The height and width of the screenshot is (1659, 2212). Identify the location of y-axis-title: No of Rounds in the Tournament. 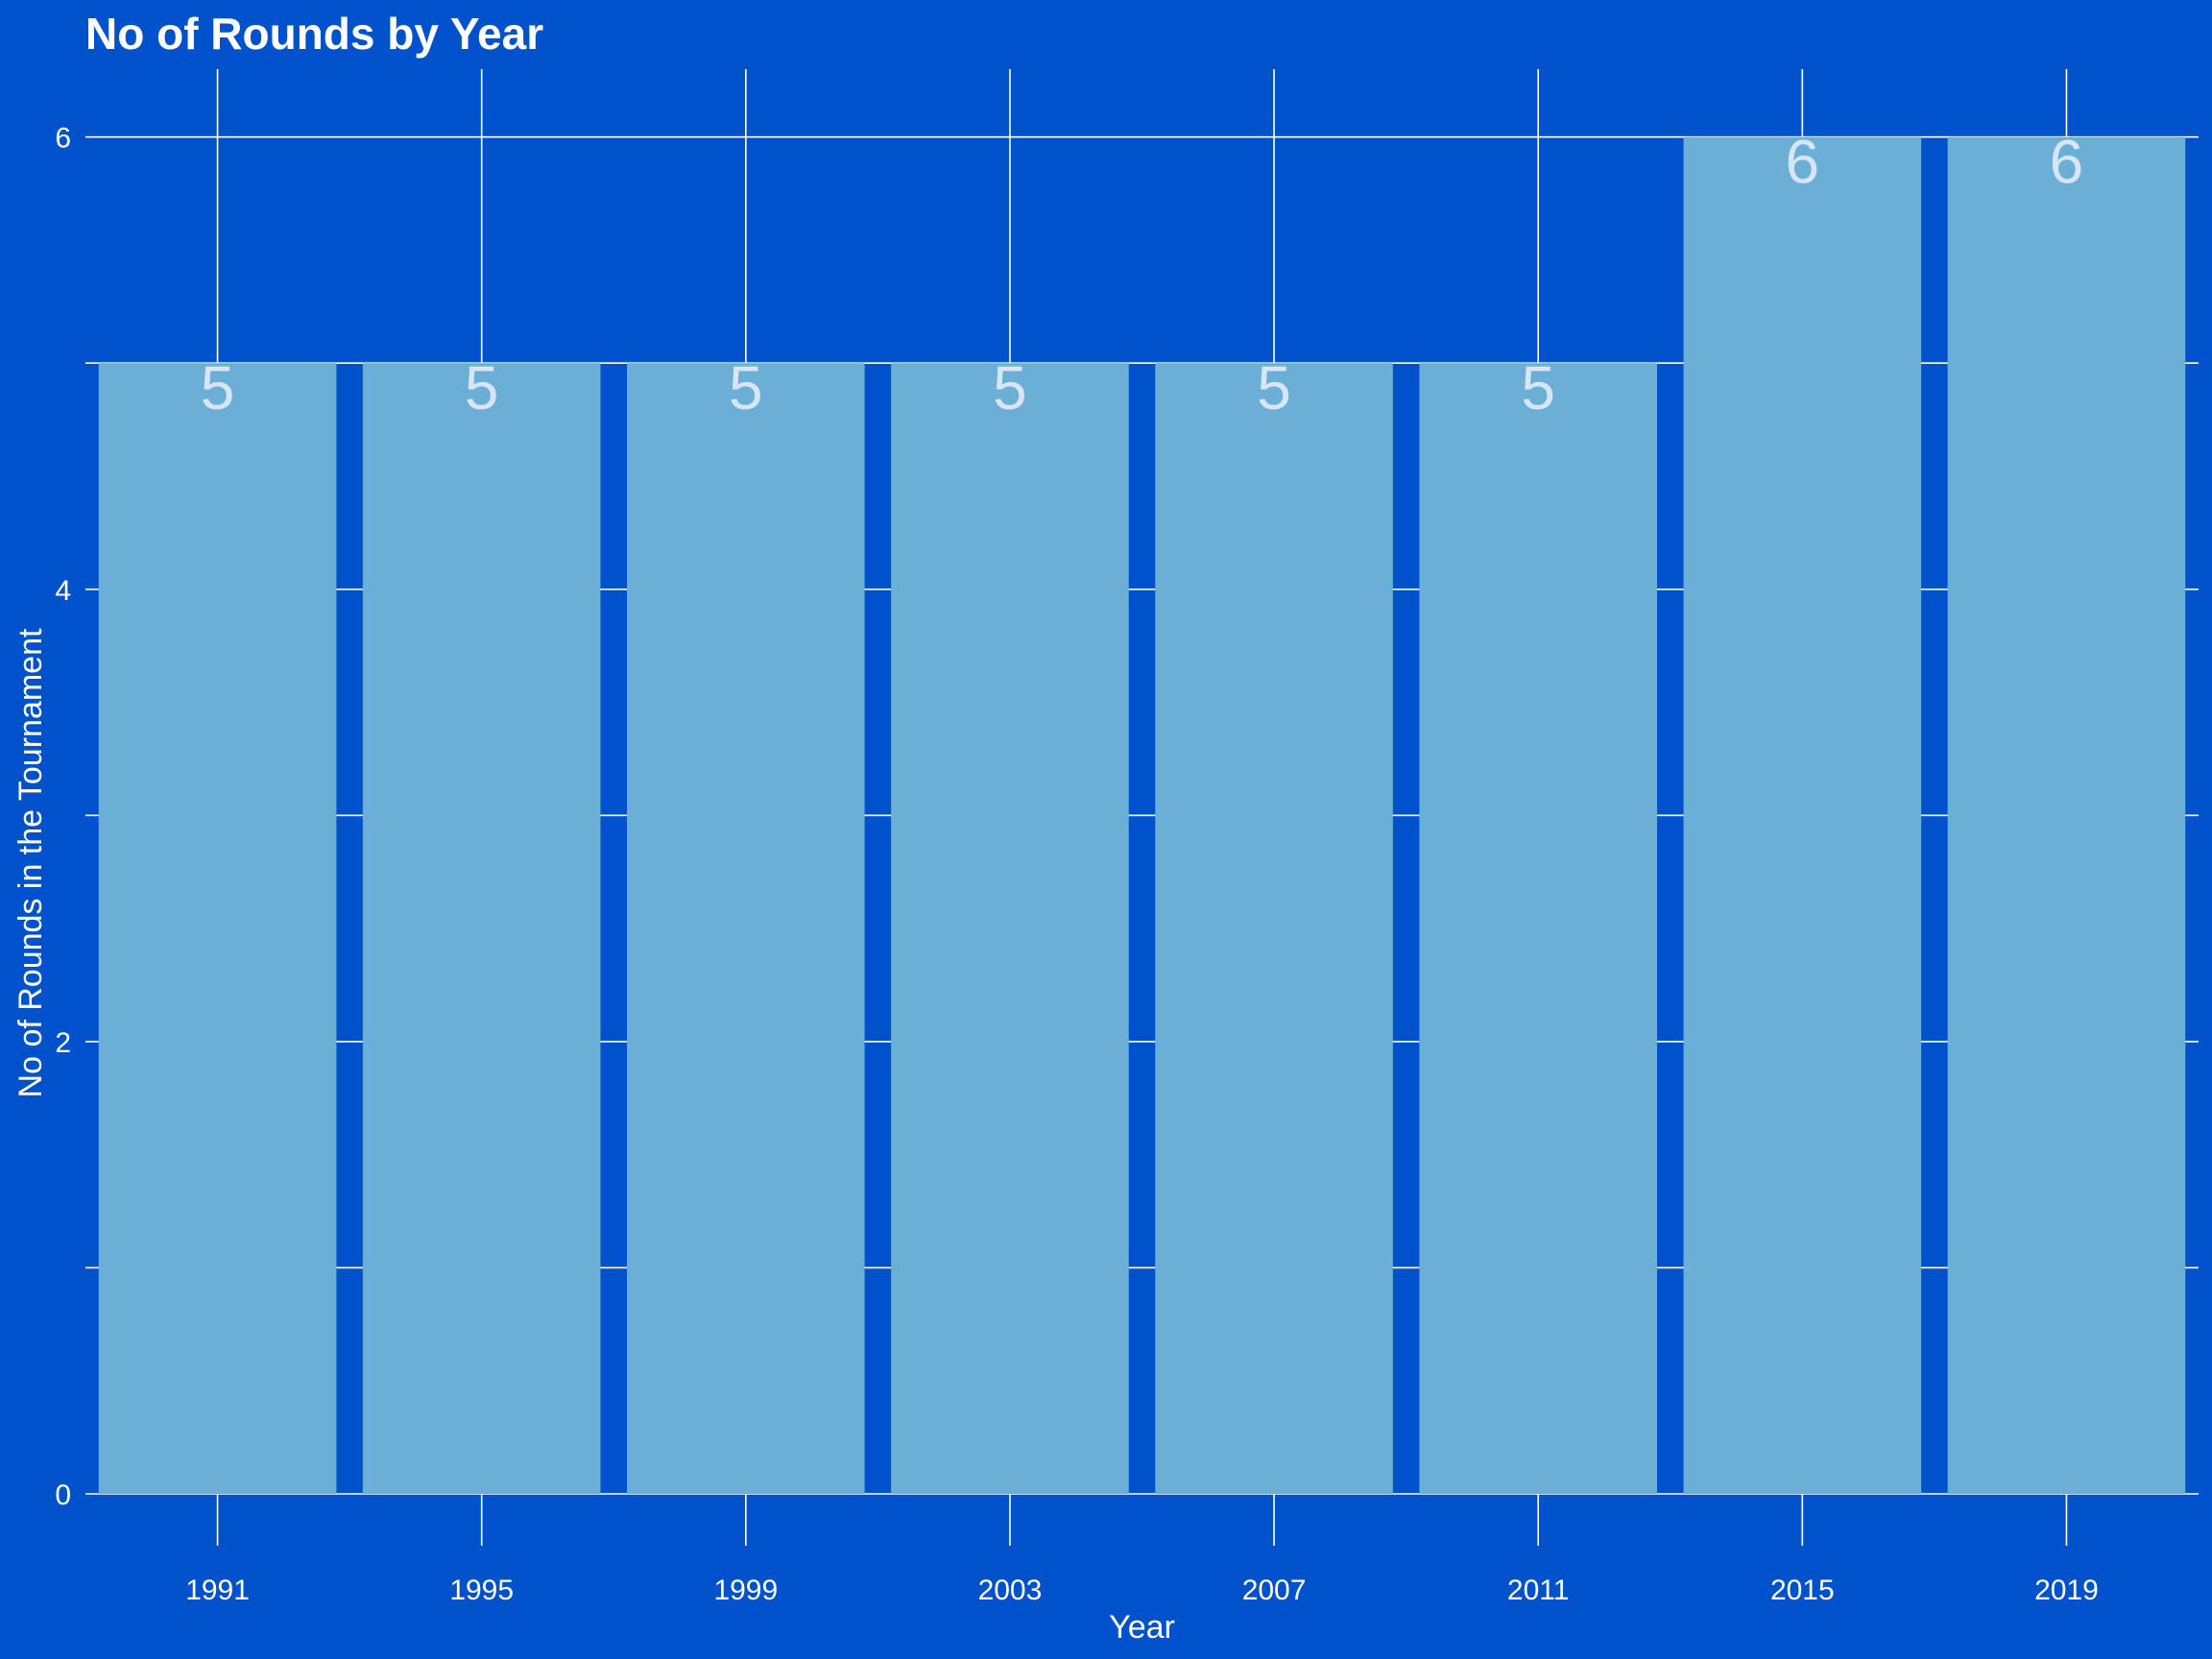
(30, 862).